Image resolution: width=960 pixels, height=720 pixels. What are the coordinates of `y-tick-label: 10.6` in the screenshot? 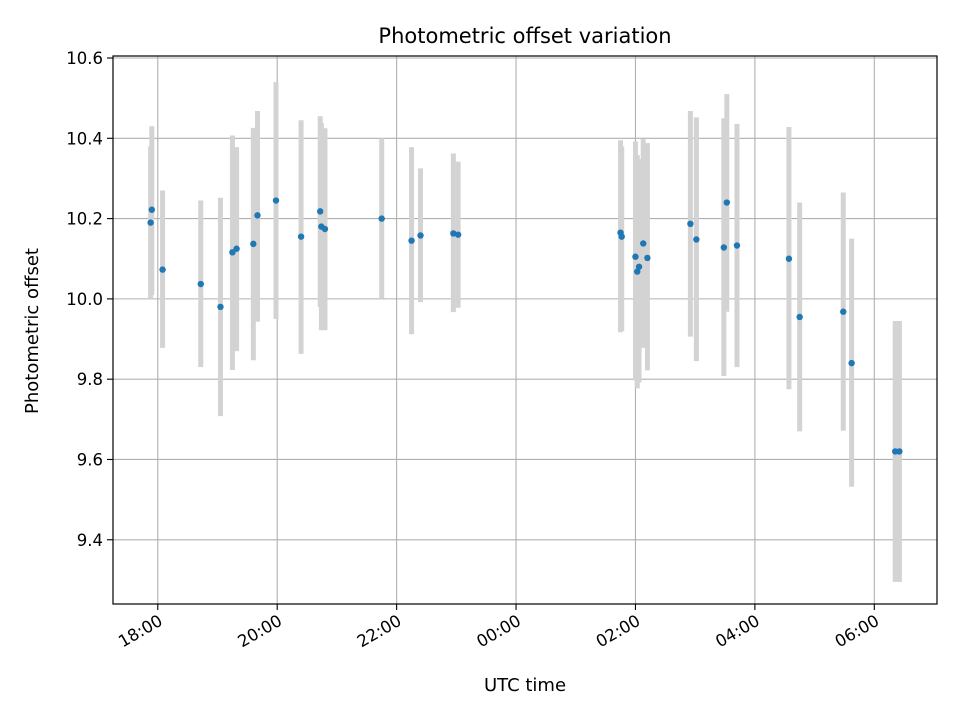 It's located at (84, 58).